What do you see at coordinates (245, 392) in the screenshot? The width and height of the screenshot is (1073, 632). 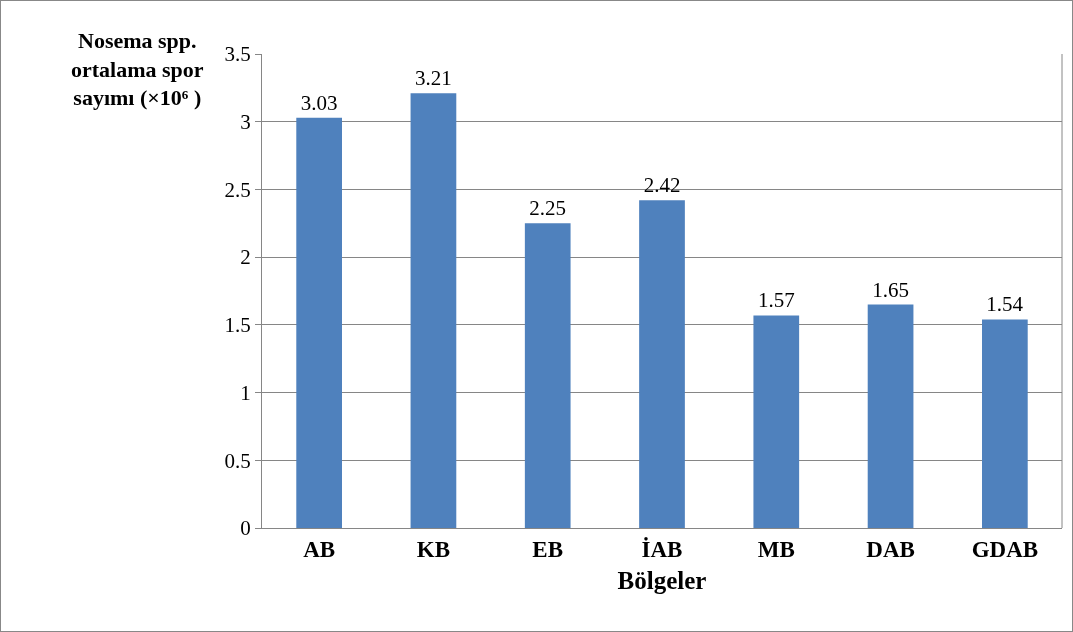 I see `y-tick-label: 1` at bounding box center [245, 392].